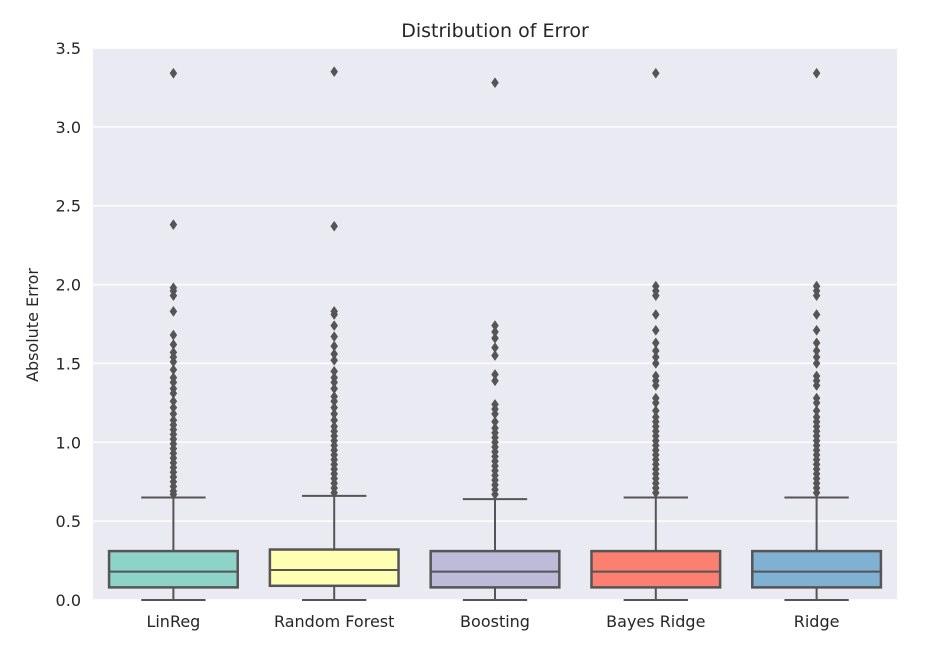 This screenshot has width=944, height=650. What do you see at coordinates (173, 569) in the screenshot?
I see `box-linreg` at bounding box center [173, 569].